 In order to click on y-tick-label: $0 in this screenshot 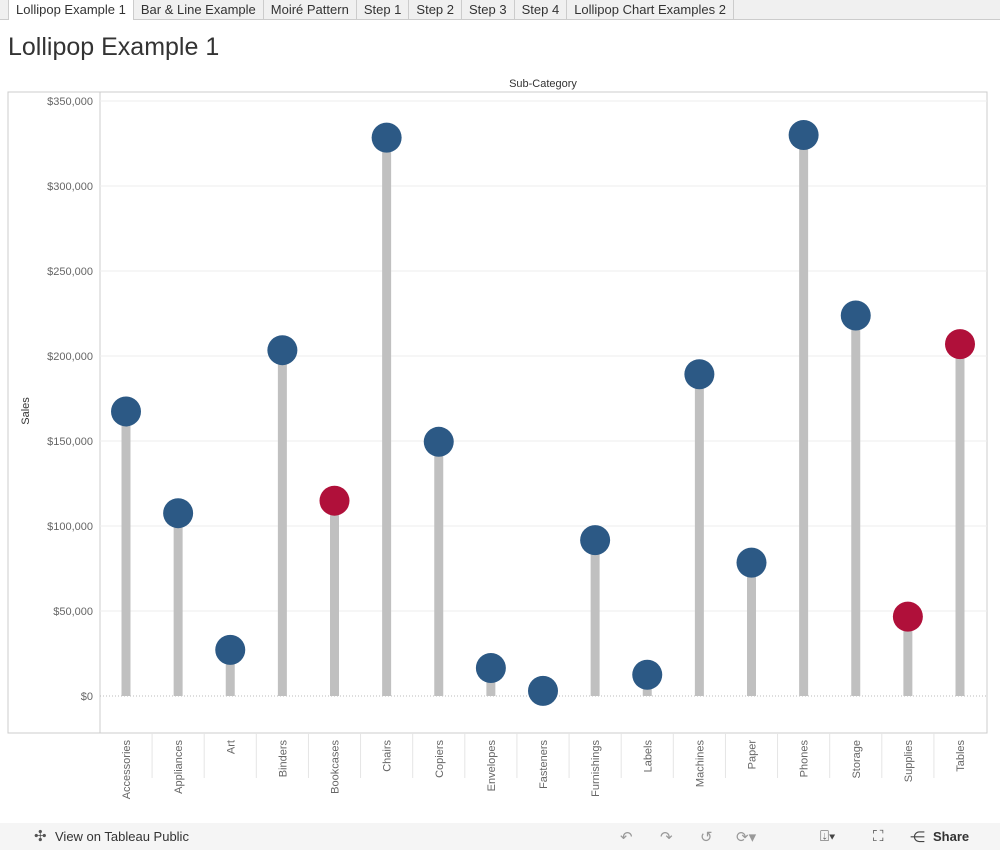, I will do `click(87, 697)`.